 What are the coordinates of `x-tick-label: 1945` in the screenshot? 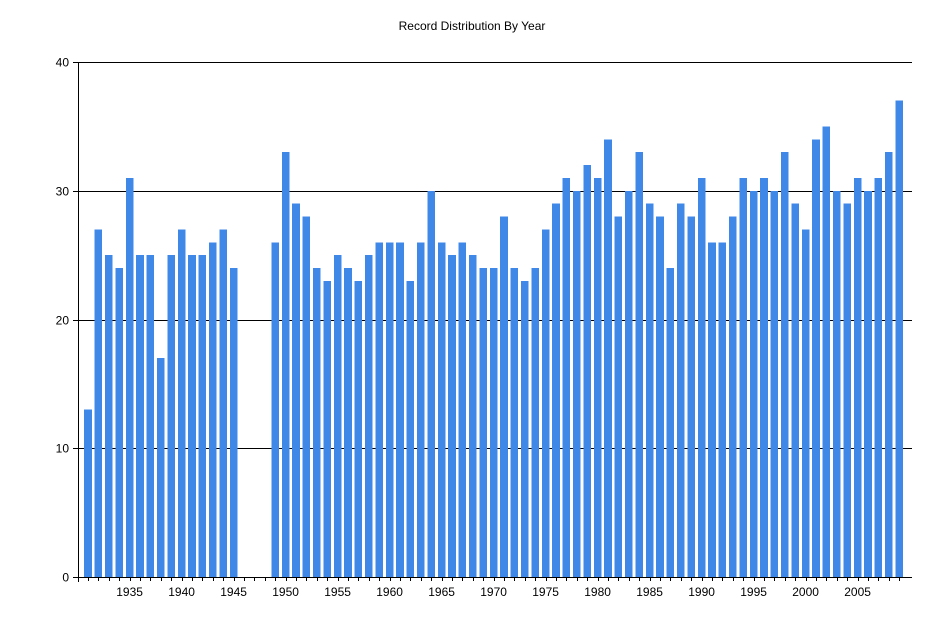 It's located at (233, 592).